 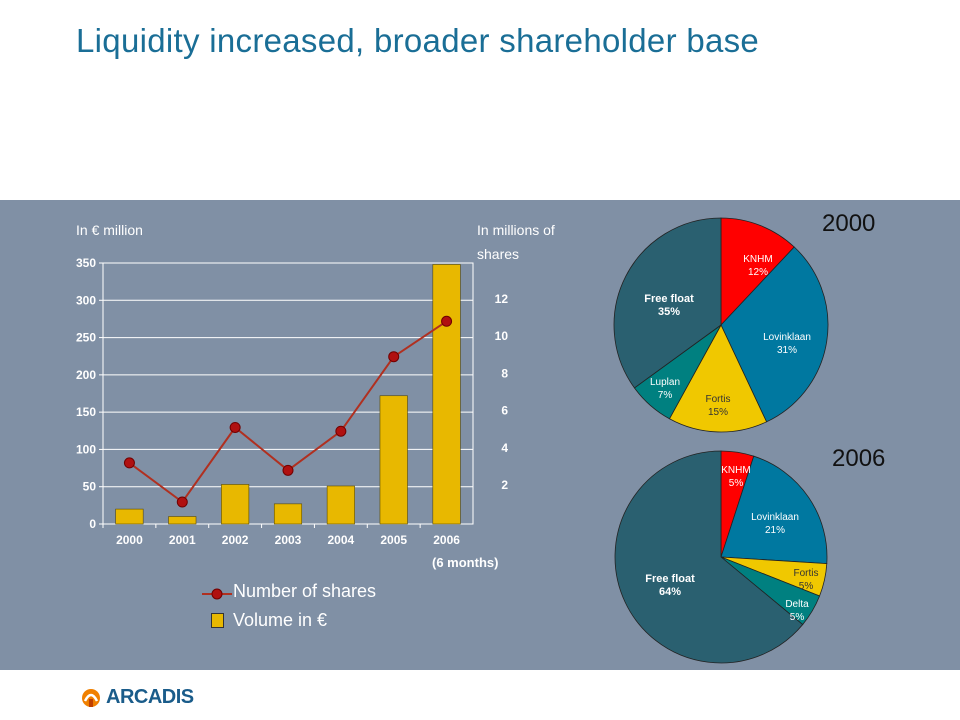 I want to click on y2-tick-label: 6, so click(x=504, y=411).